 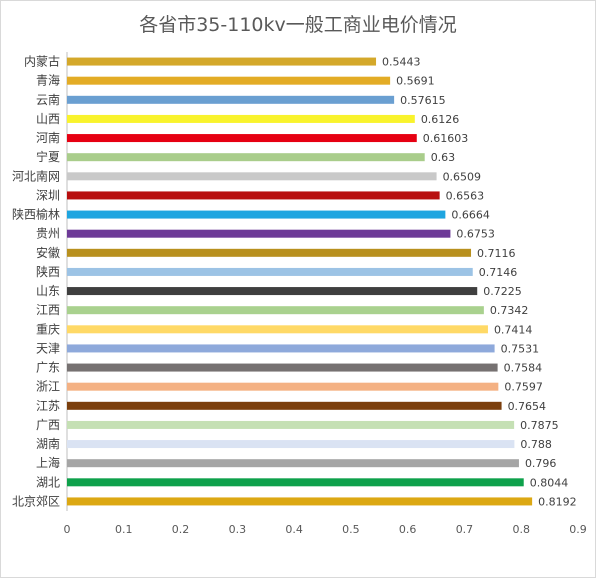 I want to click on x-tick-label: 0.7, so click(x=465, y=529).